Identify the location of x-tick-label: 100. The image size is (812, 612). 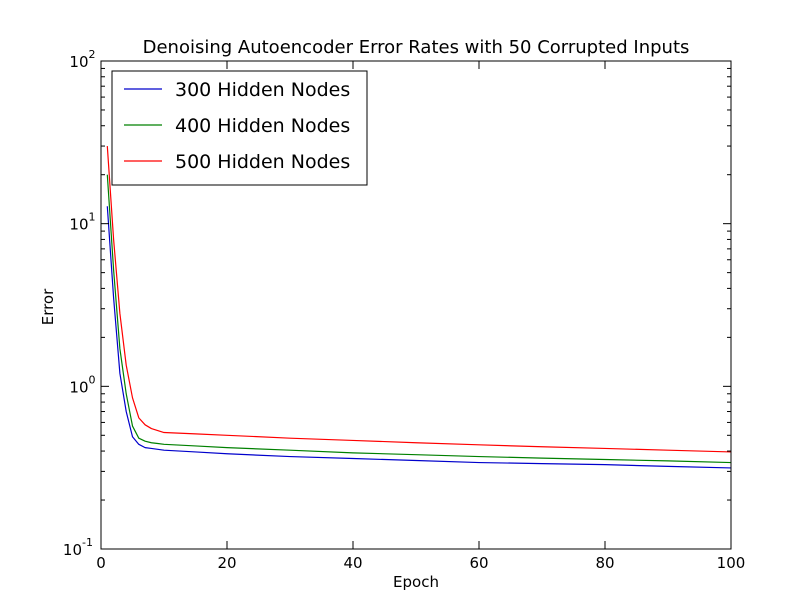
(731, 563).